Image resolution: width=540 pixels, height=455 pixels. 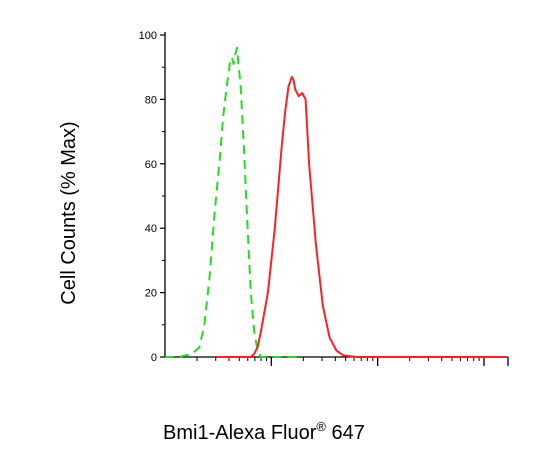 What do you see at coordinates (151, 100) in the screenshot?
I see `y-tick-label: 80` at bounding box center [151, 100].